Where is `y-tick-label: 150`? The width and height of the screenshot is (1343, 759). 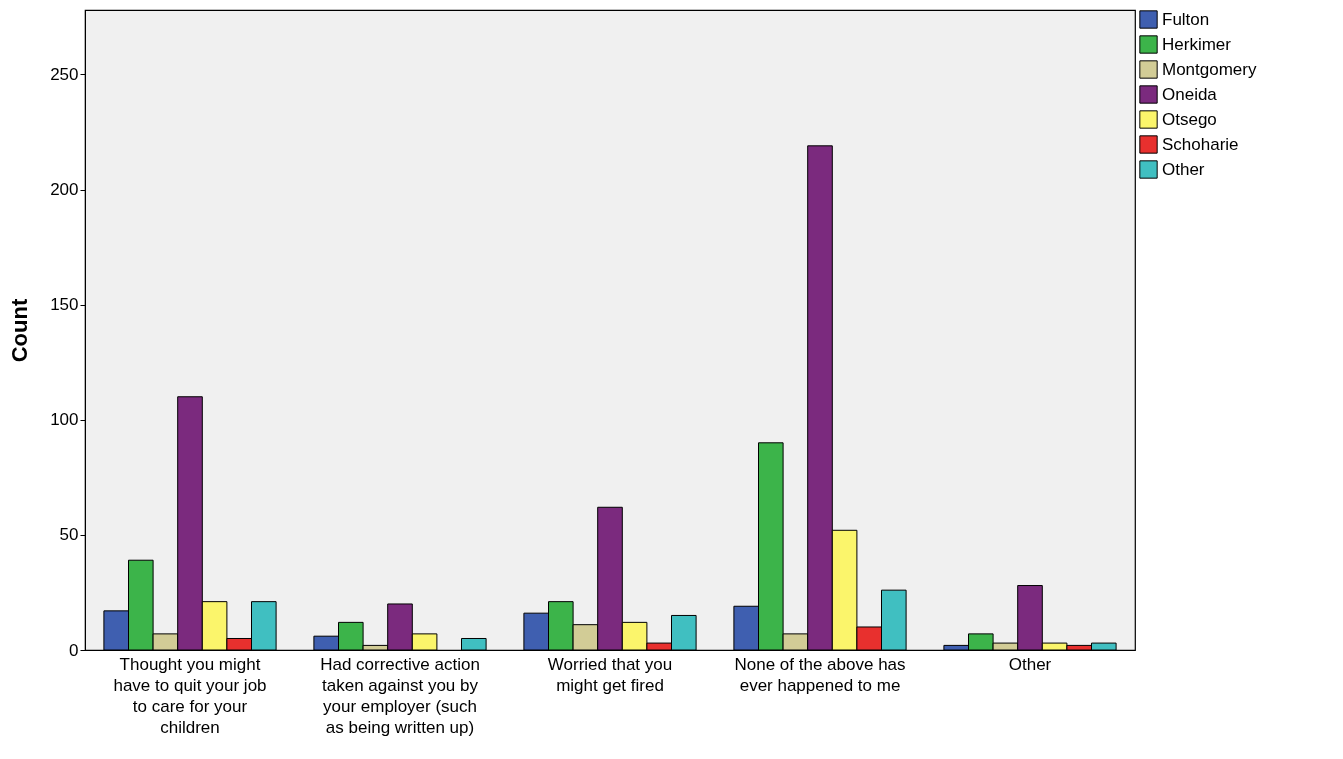 y-tick-label: 150 is located at coordinates (64, 305).